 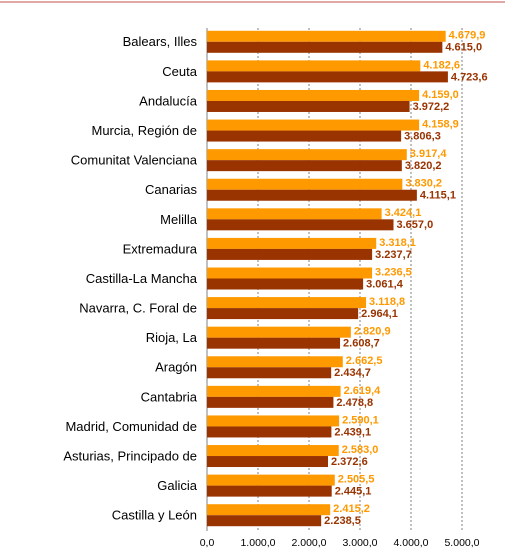 What do you see at coordinates (364, 361) in the screenshot?
I see `value-label: 2.662,5` at bounding box center [364, 361].